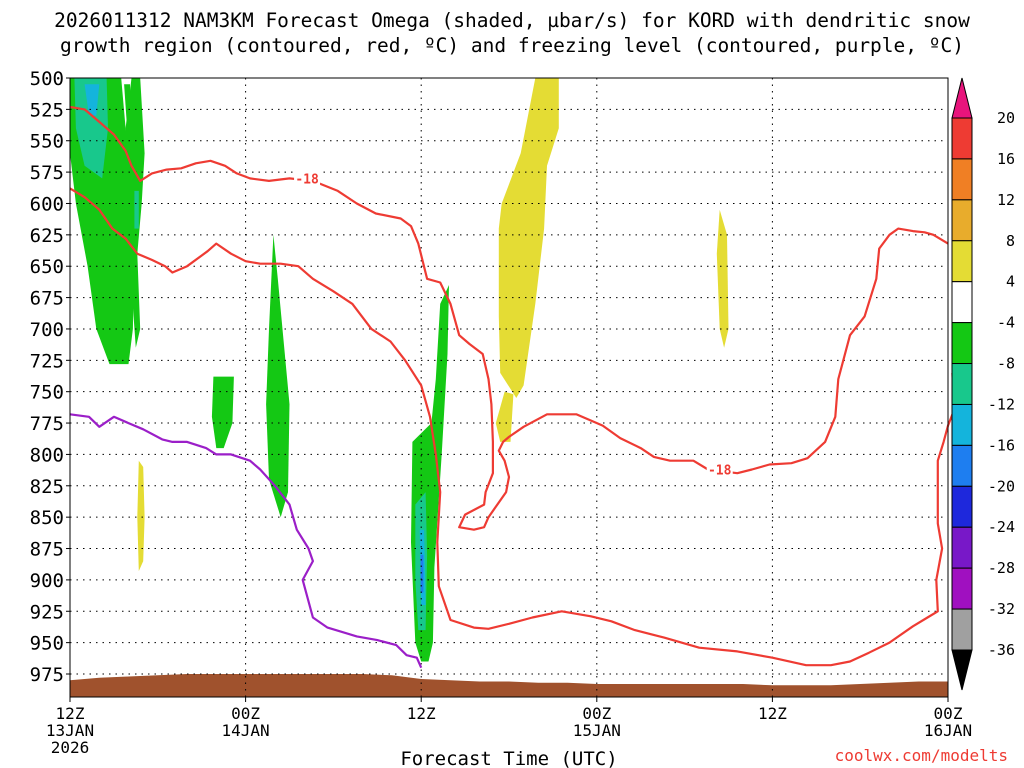 This screenshot has width=1024, height=768. What do you see at coordinates (1006, 159) in the screenshot?
I see `colorbar-label-1: 16` at bounding box center [1006, 159].